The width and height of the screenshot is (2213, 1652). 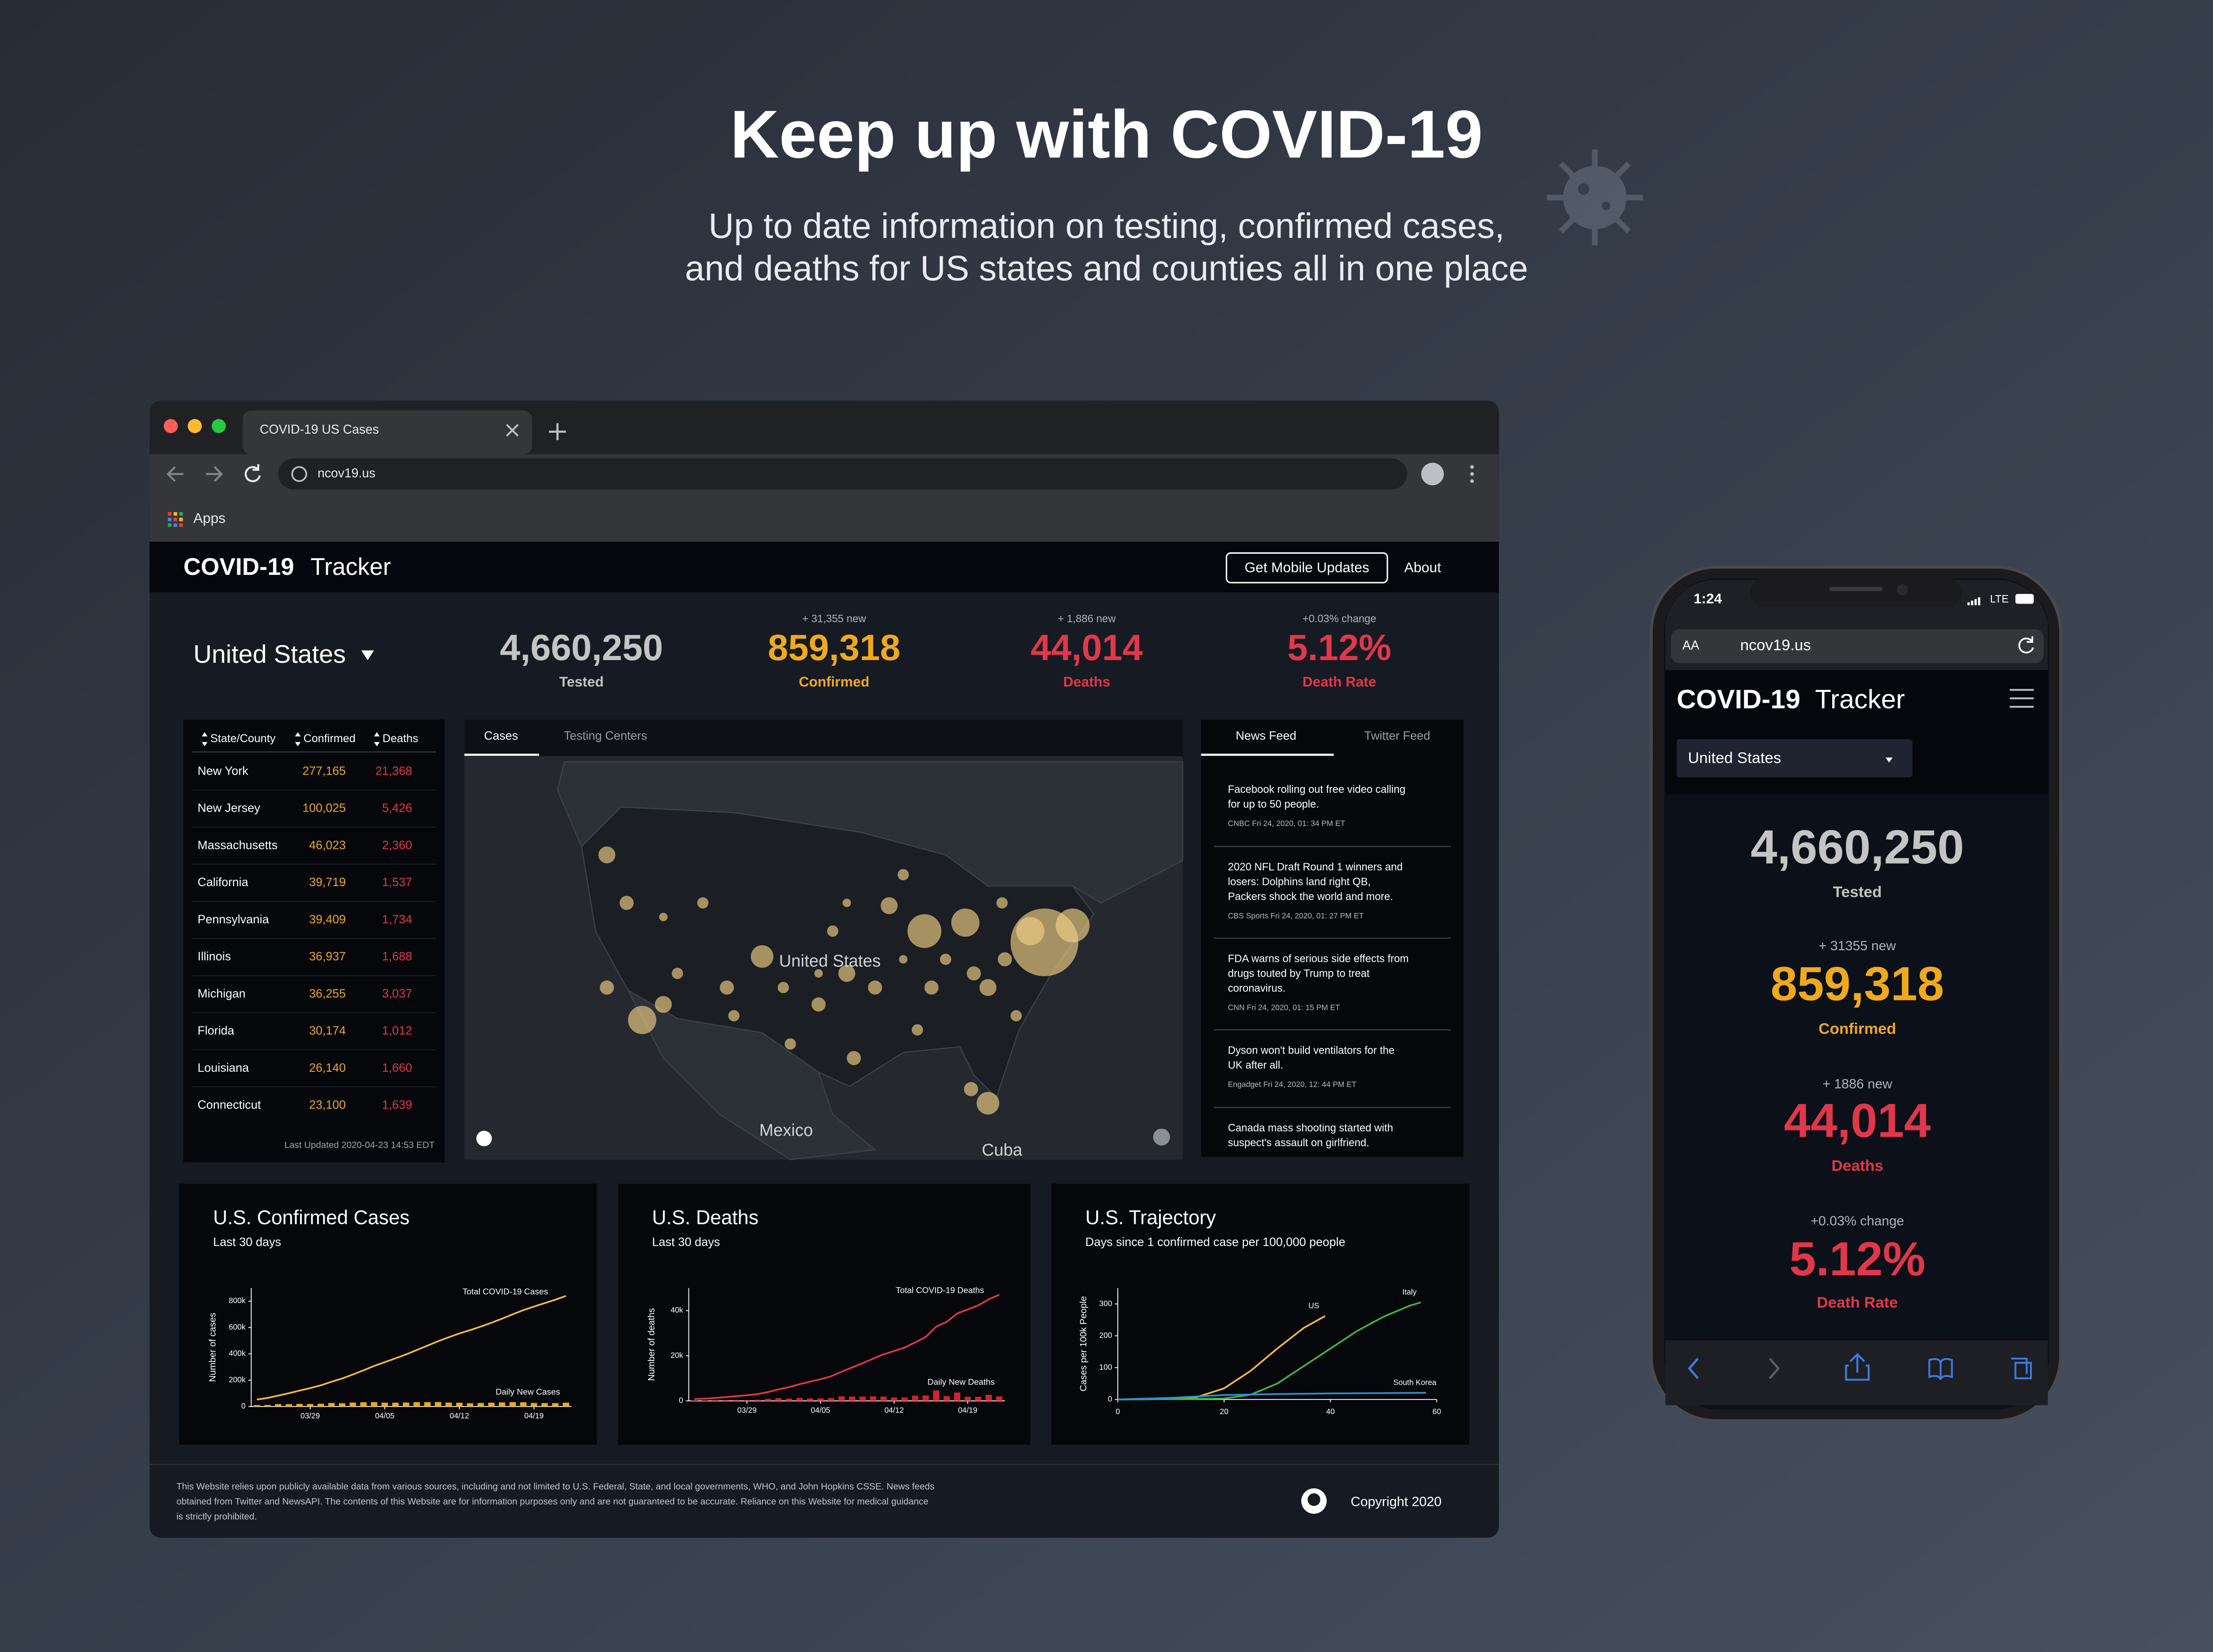 What do you see at coordinates (397, 956) in the screenshot?
I see `state-deaths: 1,688` at bounding box center [397, 956].